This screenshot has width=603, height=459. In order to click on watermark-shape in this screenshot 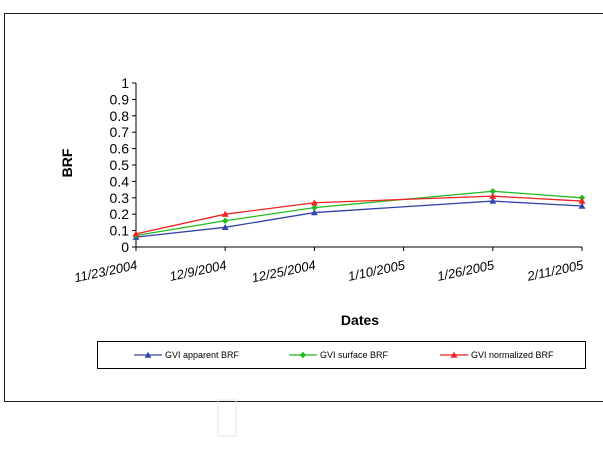, I will do `click(227, 418)`.